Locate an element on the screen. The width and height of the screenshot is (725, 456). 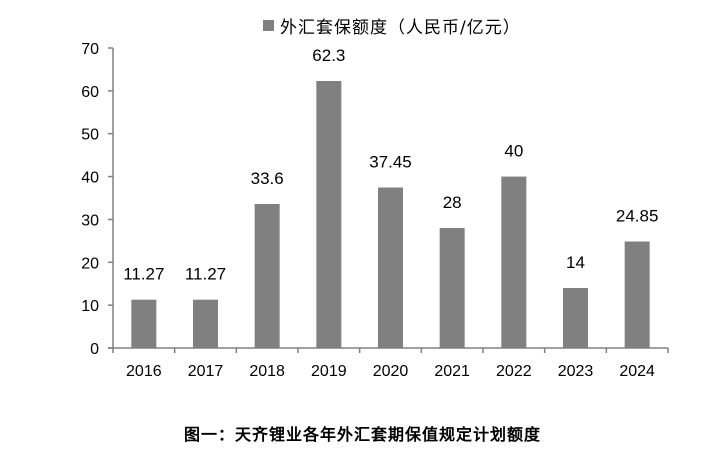
y-tick-label: 20 is located at coordinates (90, 263).